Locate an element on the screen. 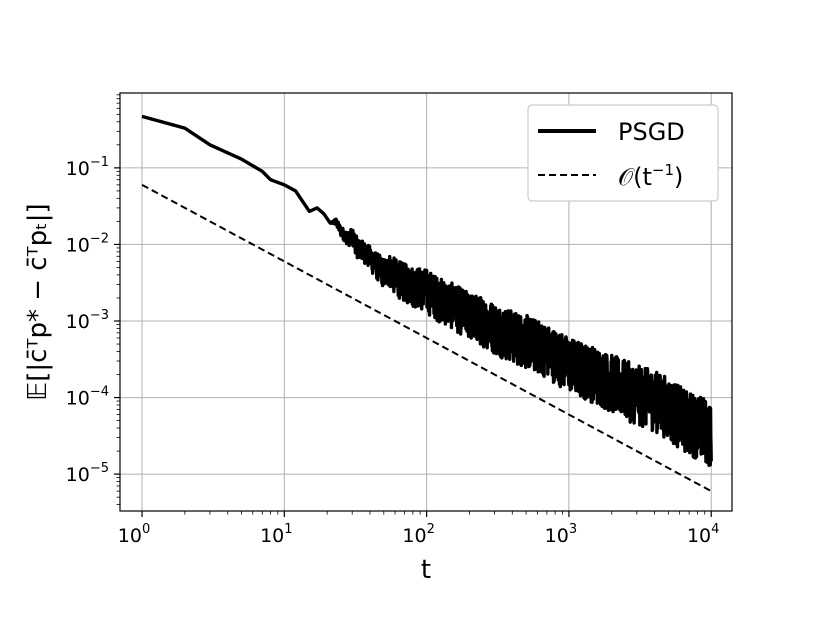 The width and height of the screenshot is (830, 623). x-axis-label: t is located at coordinates (426, 570).